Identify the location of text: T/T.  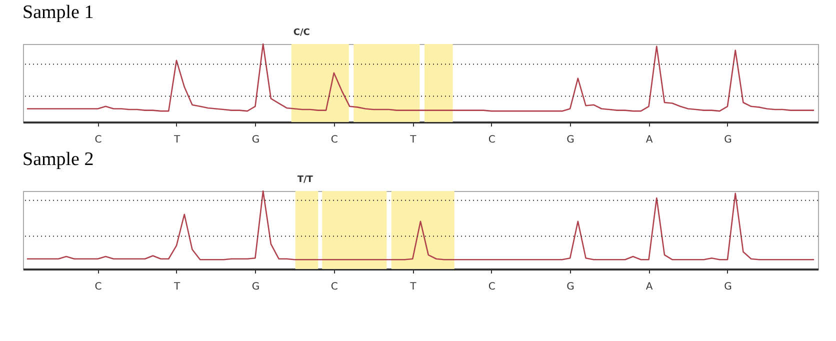
(305, 180).